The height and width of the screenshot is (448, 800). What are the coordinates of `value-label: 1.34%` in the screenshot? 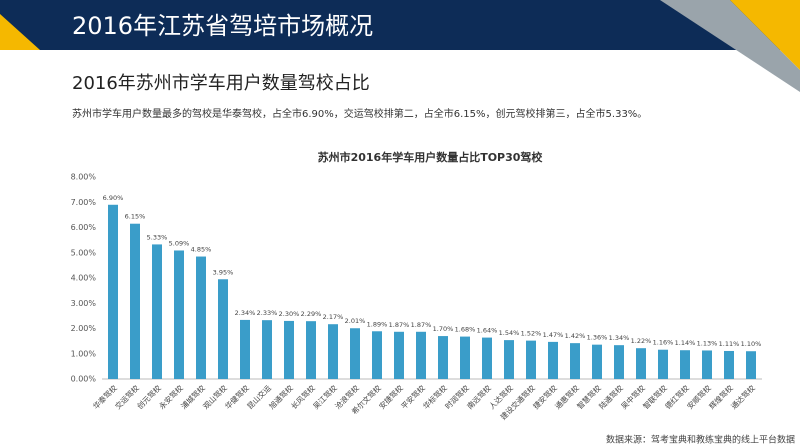 It's located at (619, 338).